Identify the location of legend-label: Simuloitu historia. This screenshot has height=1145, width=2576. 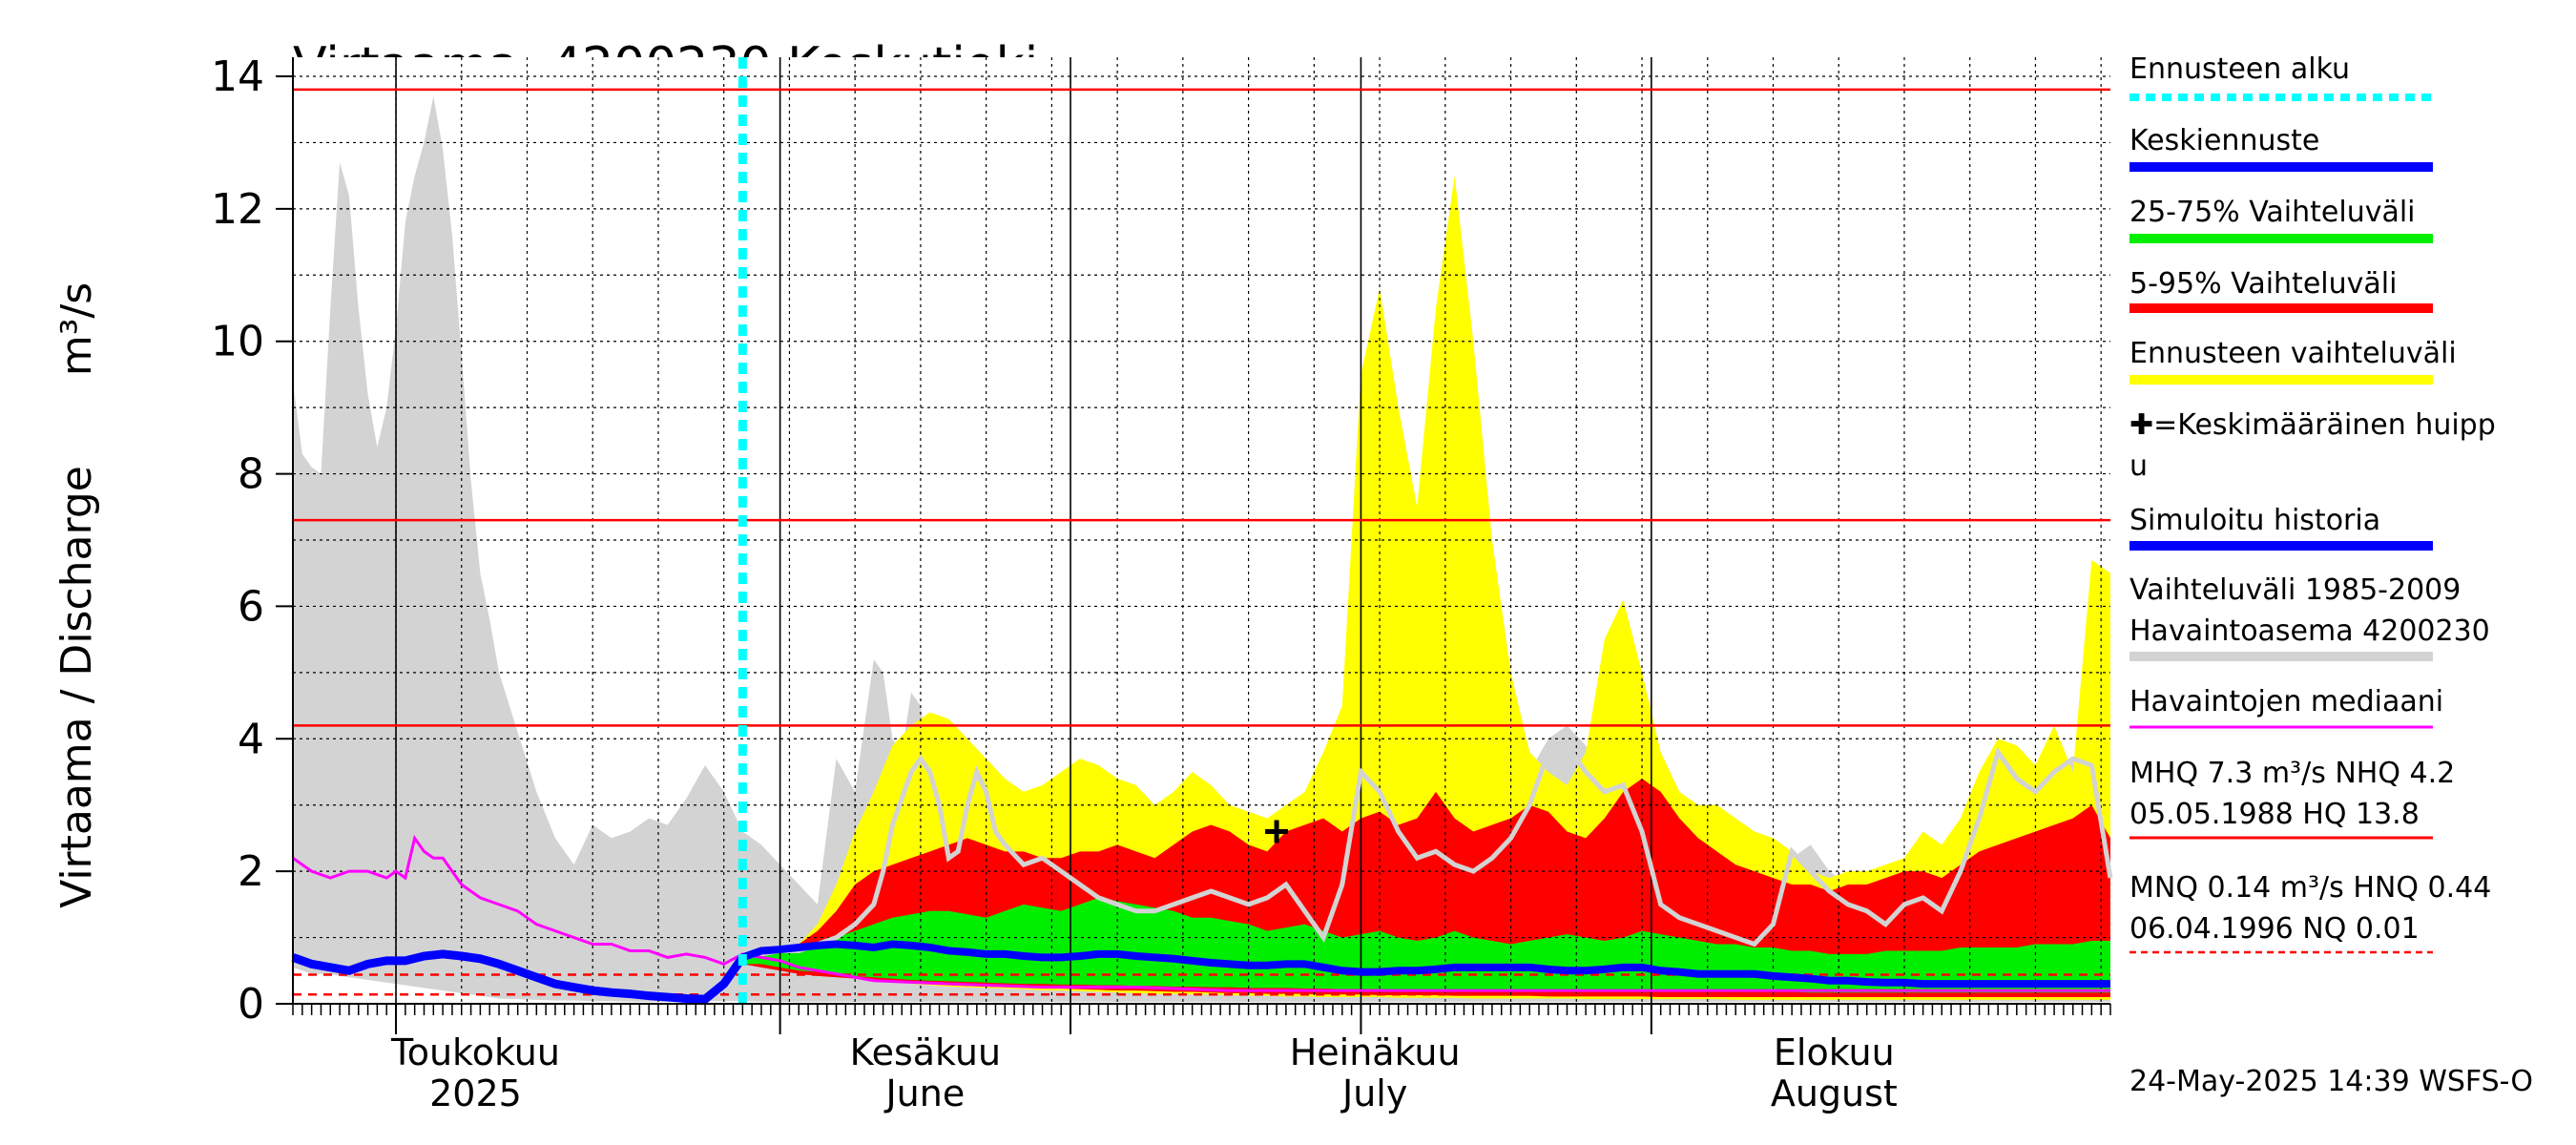
(2254, 520).